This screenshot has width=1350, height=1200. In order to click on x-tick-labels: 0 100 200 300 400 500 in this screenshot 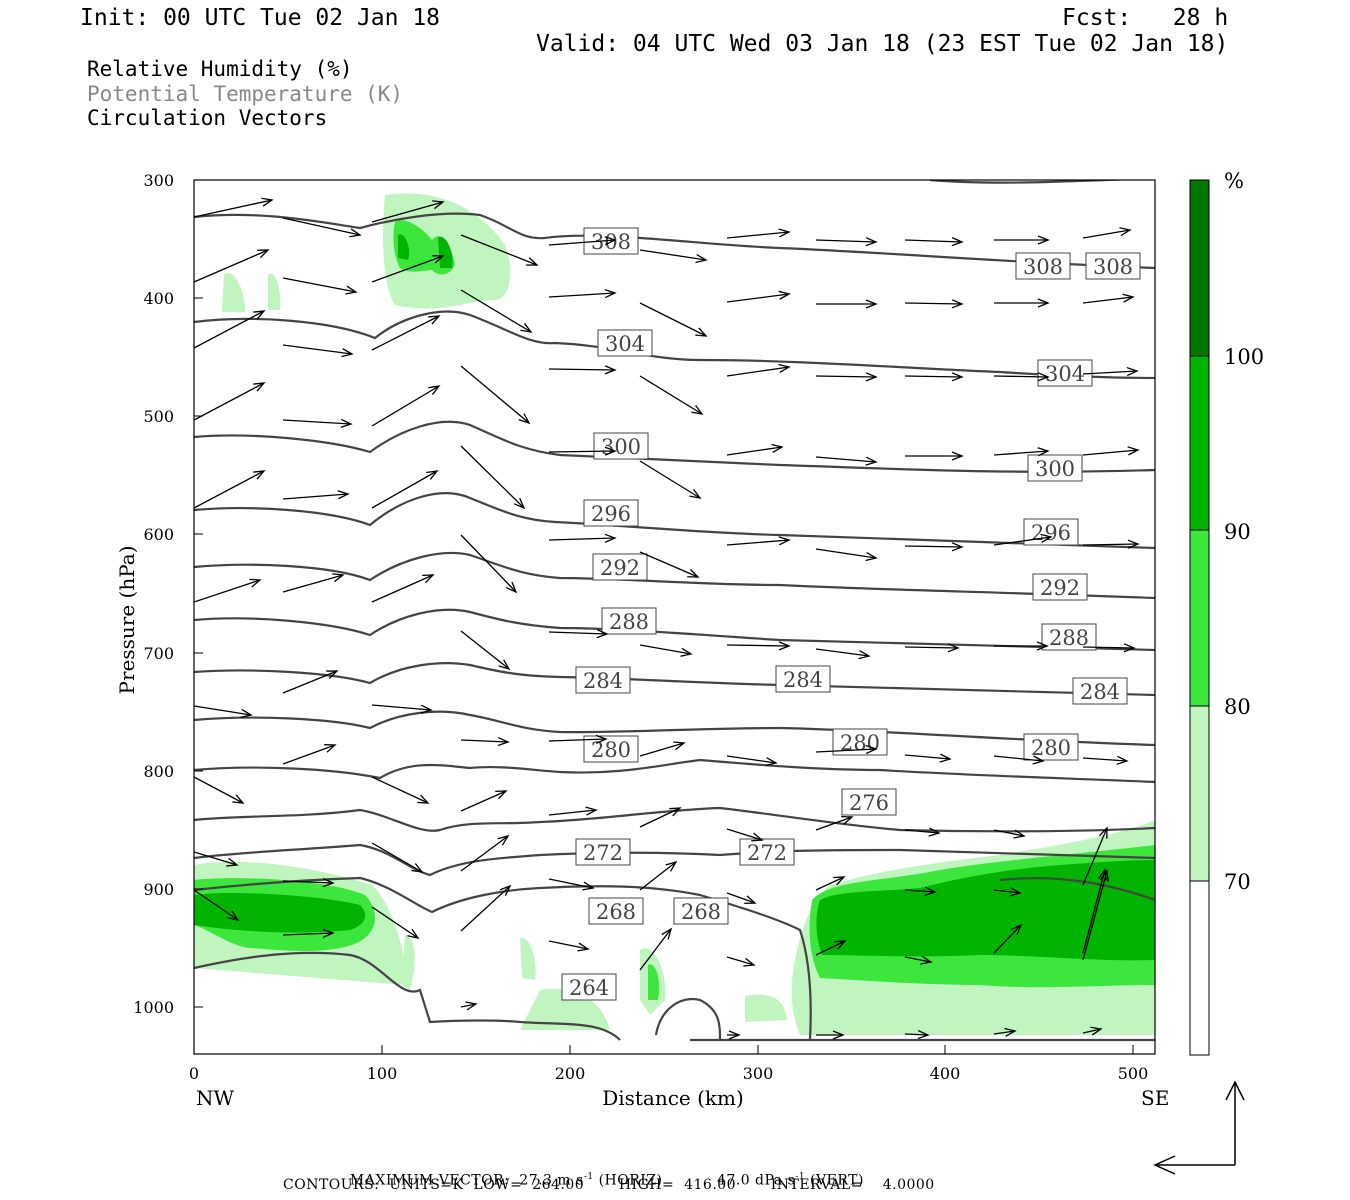, I will do `click(668, 1073)`.